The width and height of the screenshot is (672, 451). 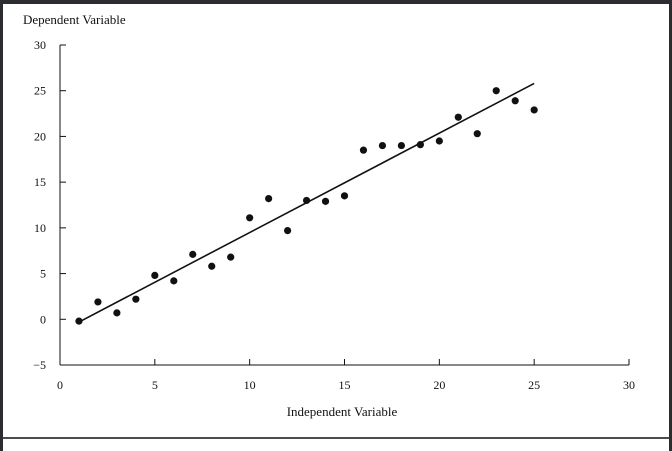 I want to click on x-axis-title: Independent Variable, so click(x=342, y=411).